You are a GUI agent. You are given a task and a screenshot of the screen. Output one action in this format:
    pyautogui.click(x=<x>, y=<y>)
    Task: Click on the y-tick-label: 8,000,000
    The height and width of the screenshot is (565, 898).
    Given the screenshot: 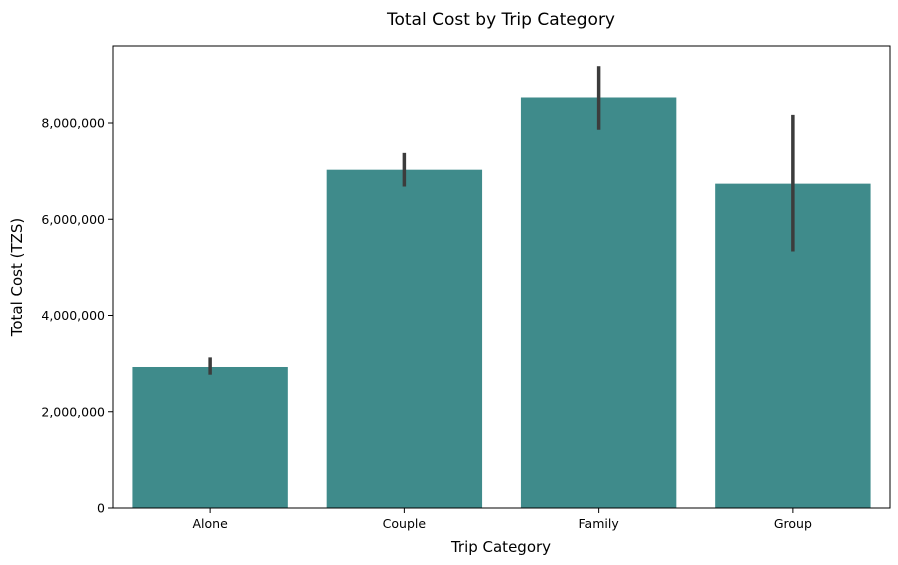 What is the action you would take?
    pyautogui.click(x=73, y=123)
    